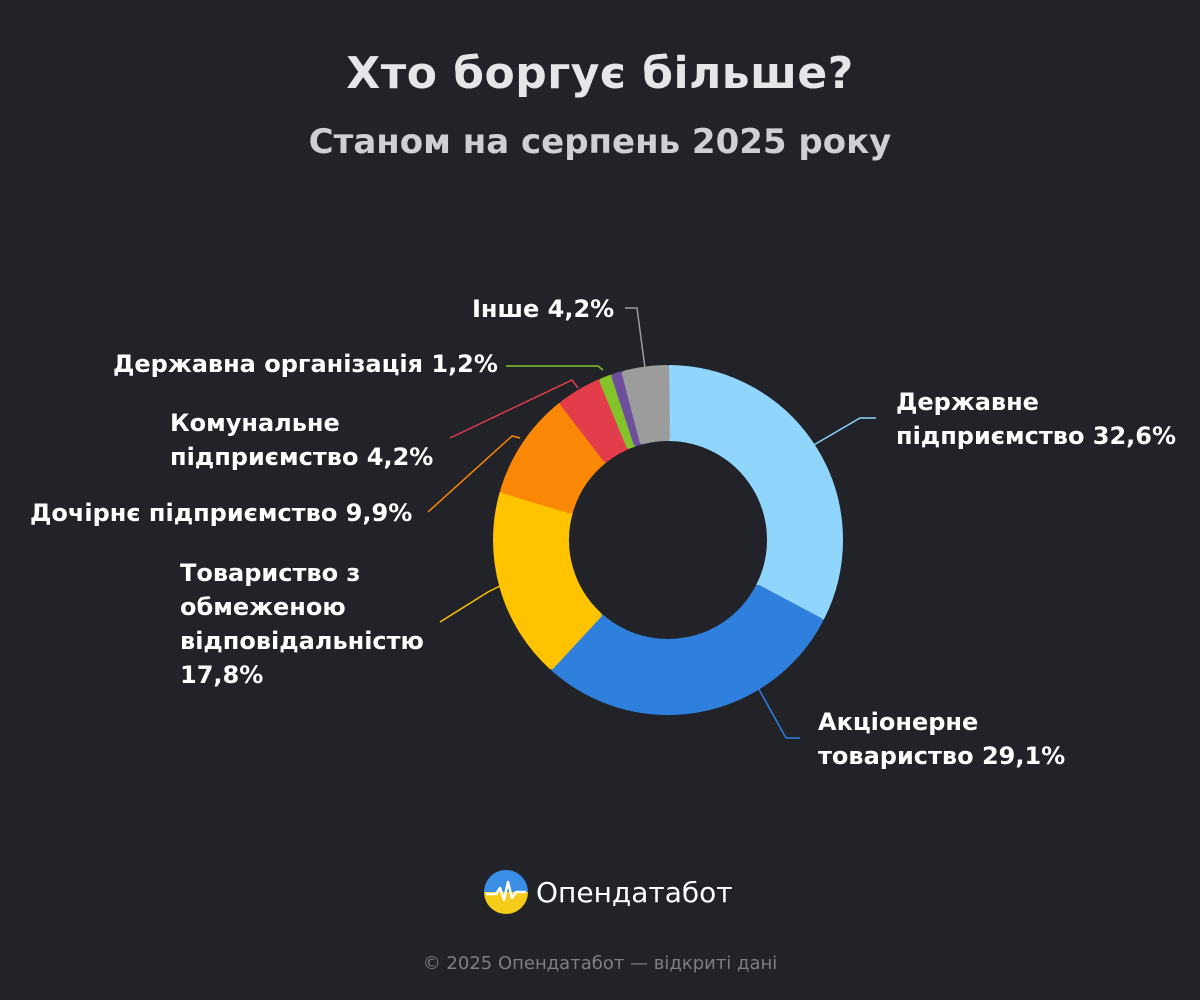 This screenshot has height=1000, width=1200. I want to click on chart-title: Хто боргує більше?, so click(600, 73).